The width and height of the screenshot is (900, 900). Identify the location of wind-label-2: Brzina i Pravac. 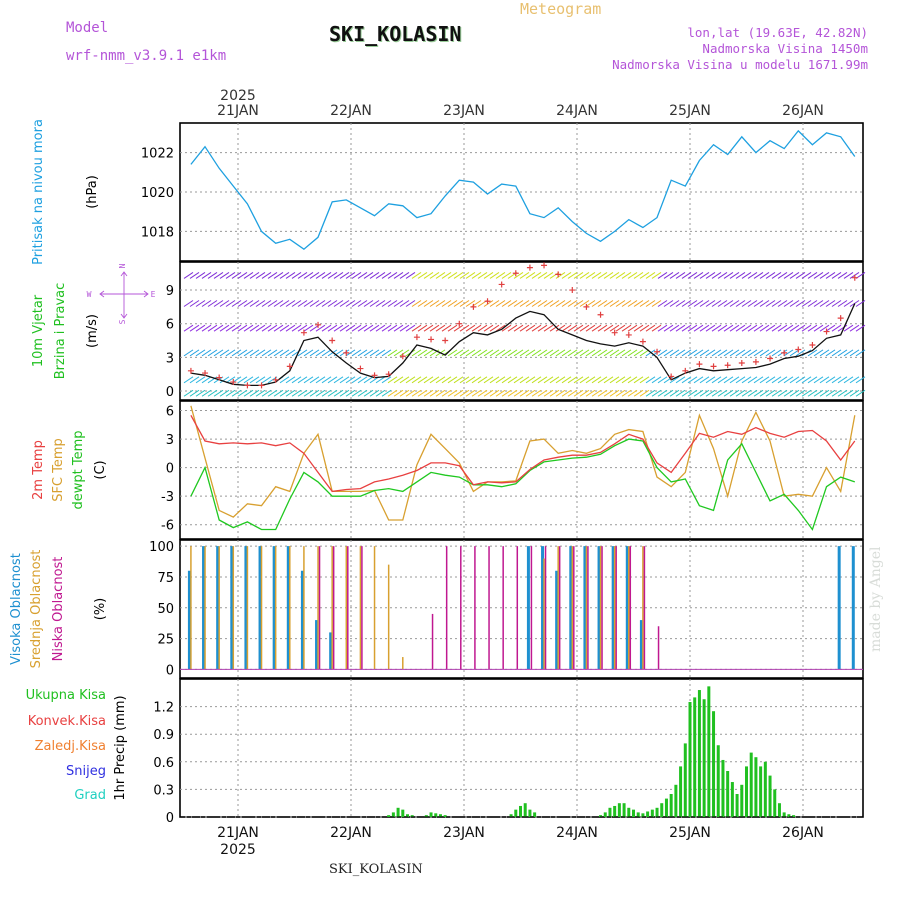
(60, 331).